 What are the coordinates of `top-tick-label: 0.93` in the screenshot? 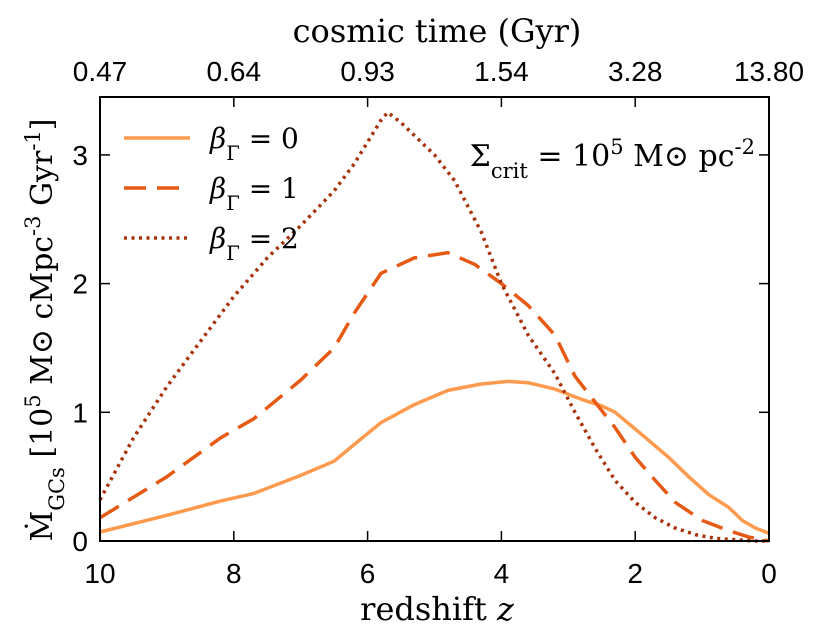 It's located at (367, 71).